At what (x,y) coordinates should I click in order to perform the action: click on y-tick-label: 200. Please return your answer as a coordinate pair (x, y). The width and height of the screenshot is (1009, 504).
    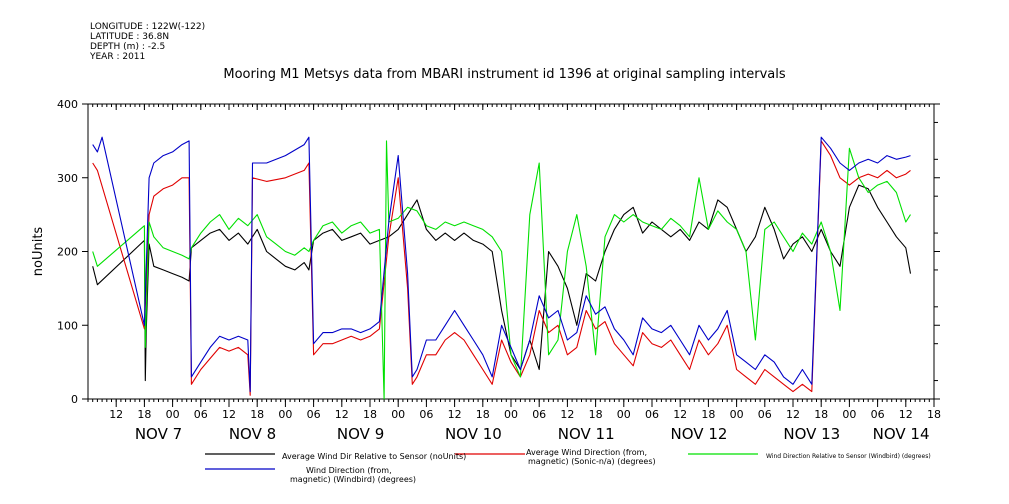
    Looking at the image, I should click on (67, 252).